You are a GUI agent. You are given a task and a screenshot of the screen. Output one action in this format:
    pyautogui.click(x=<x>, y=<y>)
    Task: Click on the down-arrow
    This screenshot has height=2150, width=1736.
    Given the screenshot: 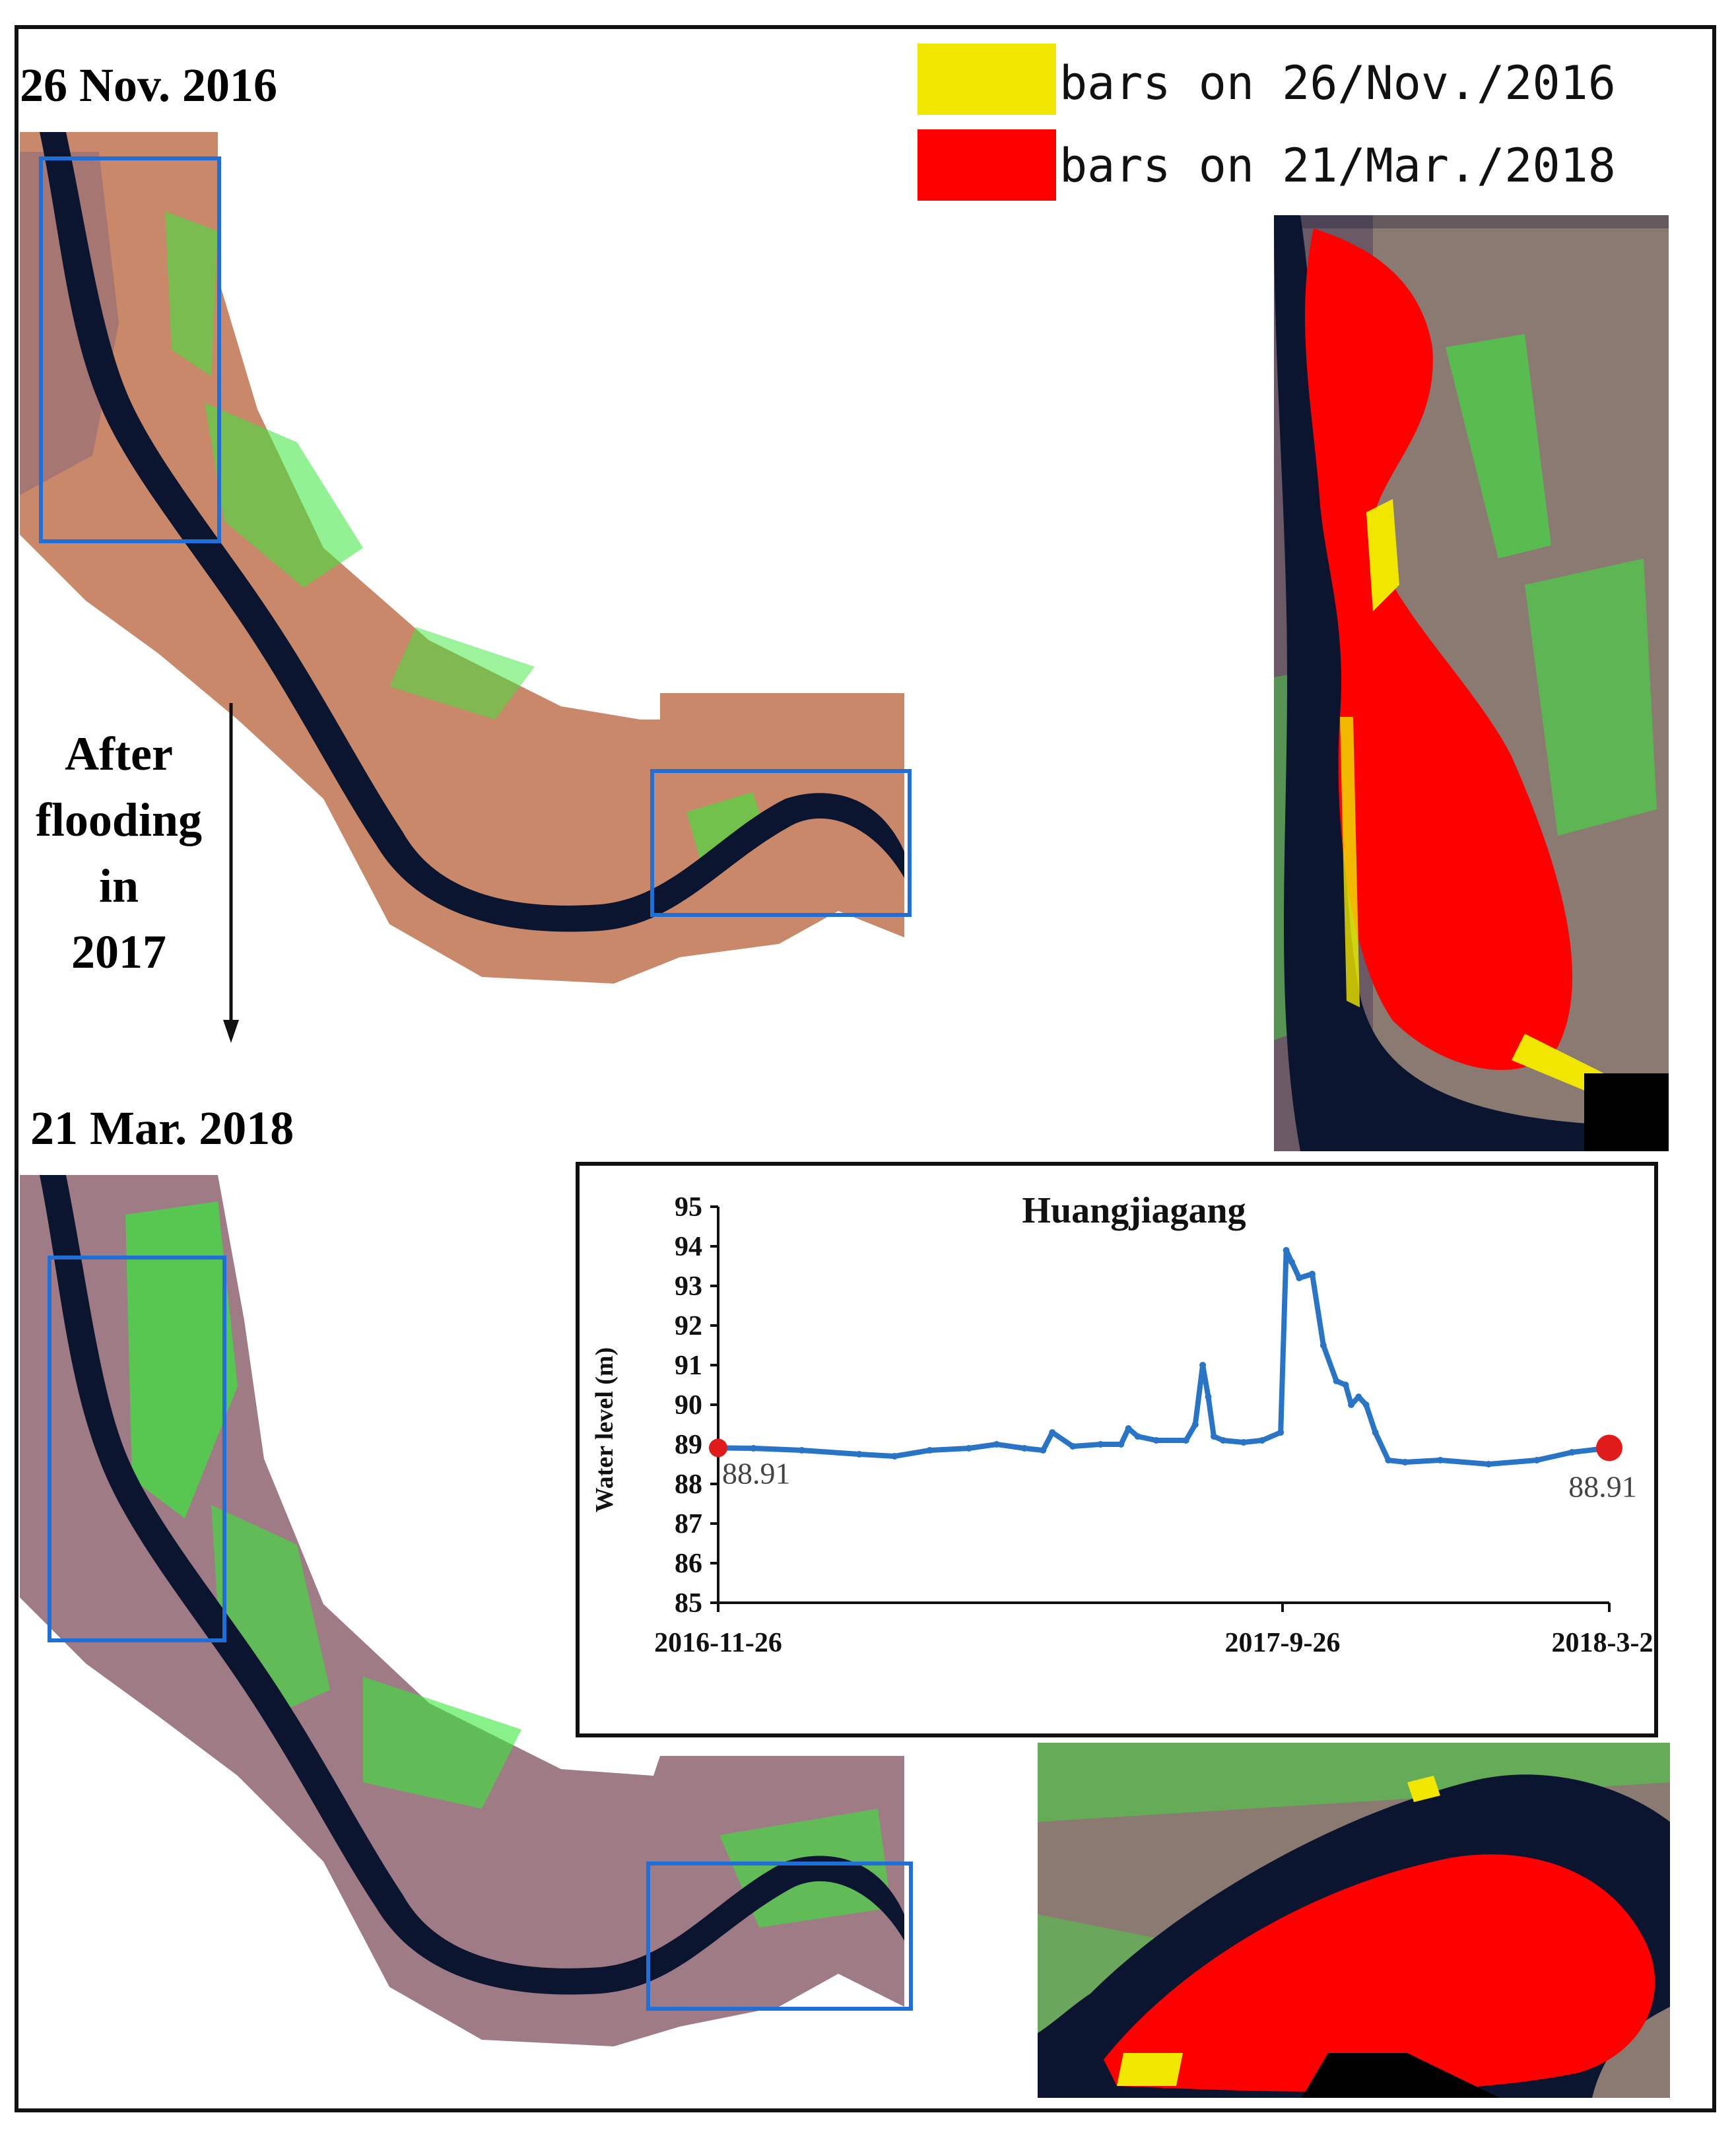 What is the action you would take?
    pyautogui.click(x=231, y=873)
    